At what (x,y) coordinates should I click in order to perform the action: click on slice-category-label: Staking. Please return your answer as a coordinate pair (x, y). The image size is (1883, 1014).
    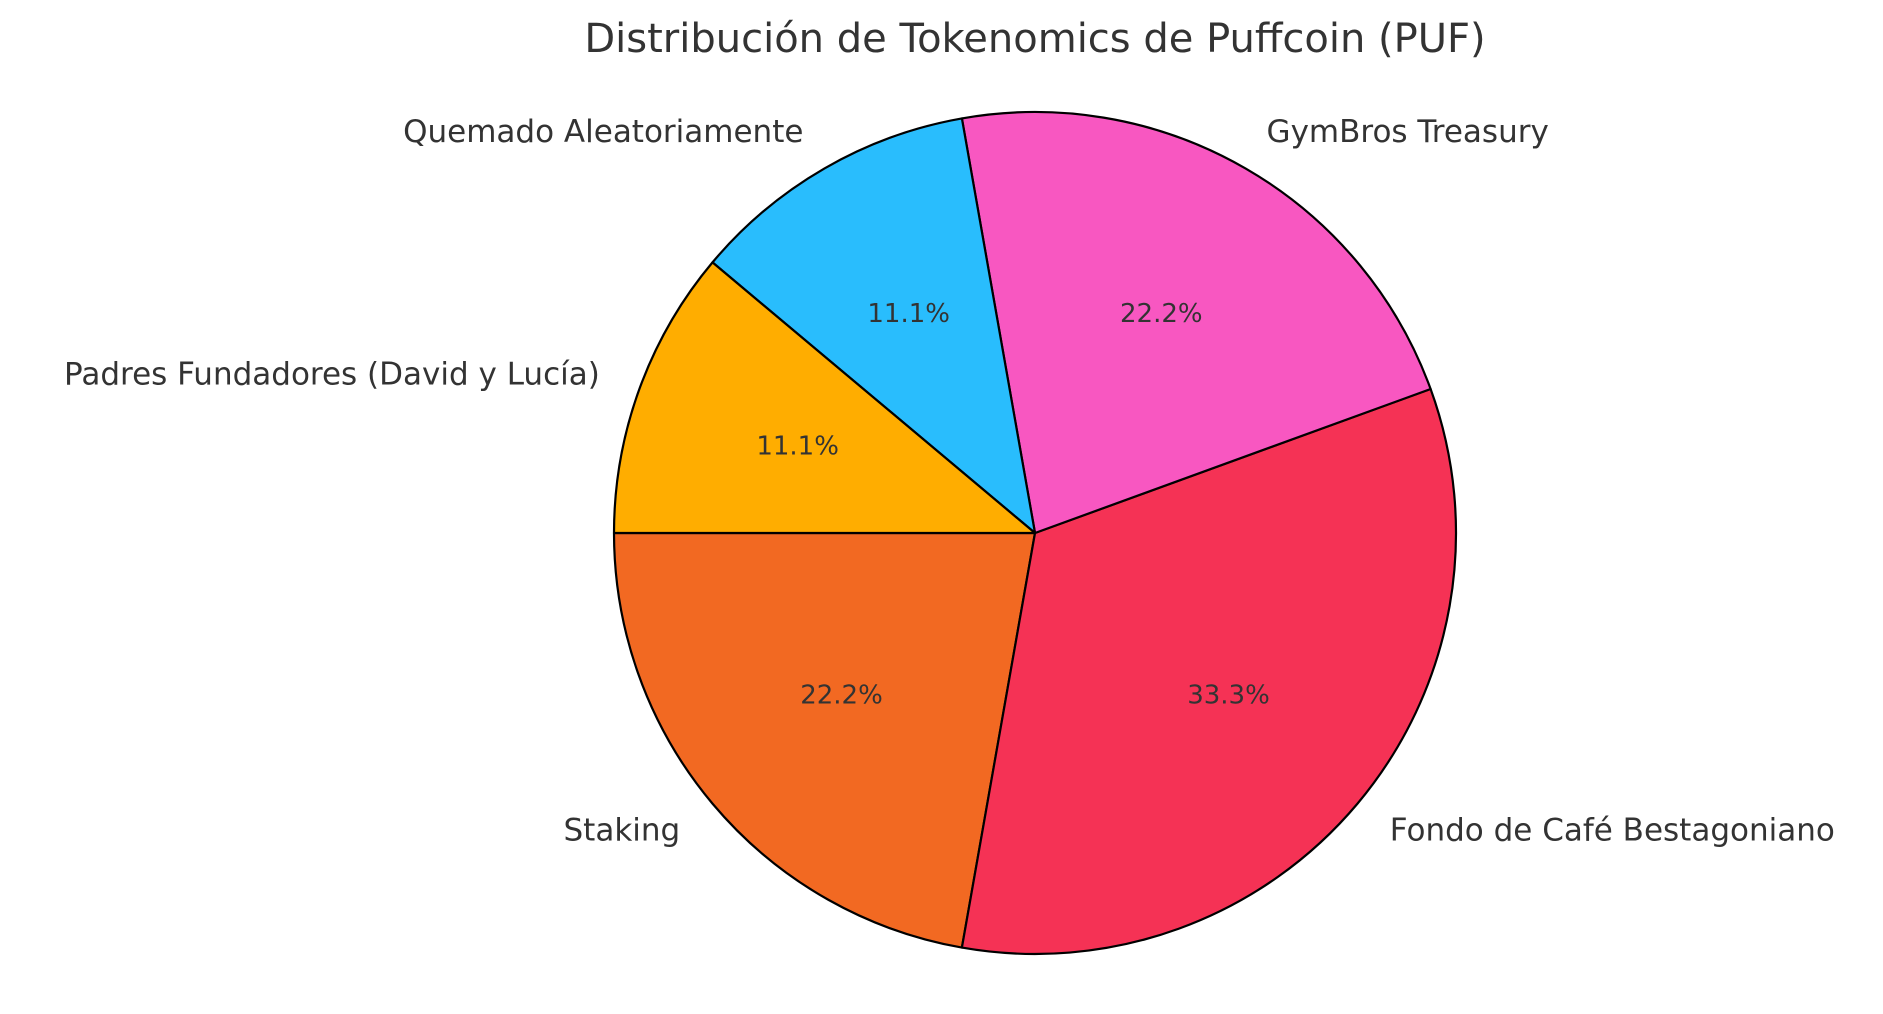
    Looking at the image, I should click on (622, 831).